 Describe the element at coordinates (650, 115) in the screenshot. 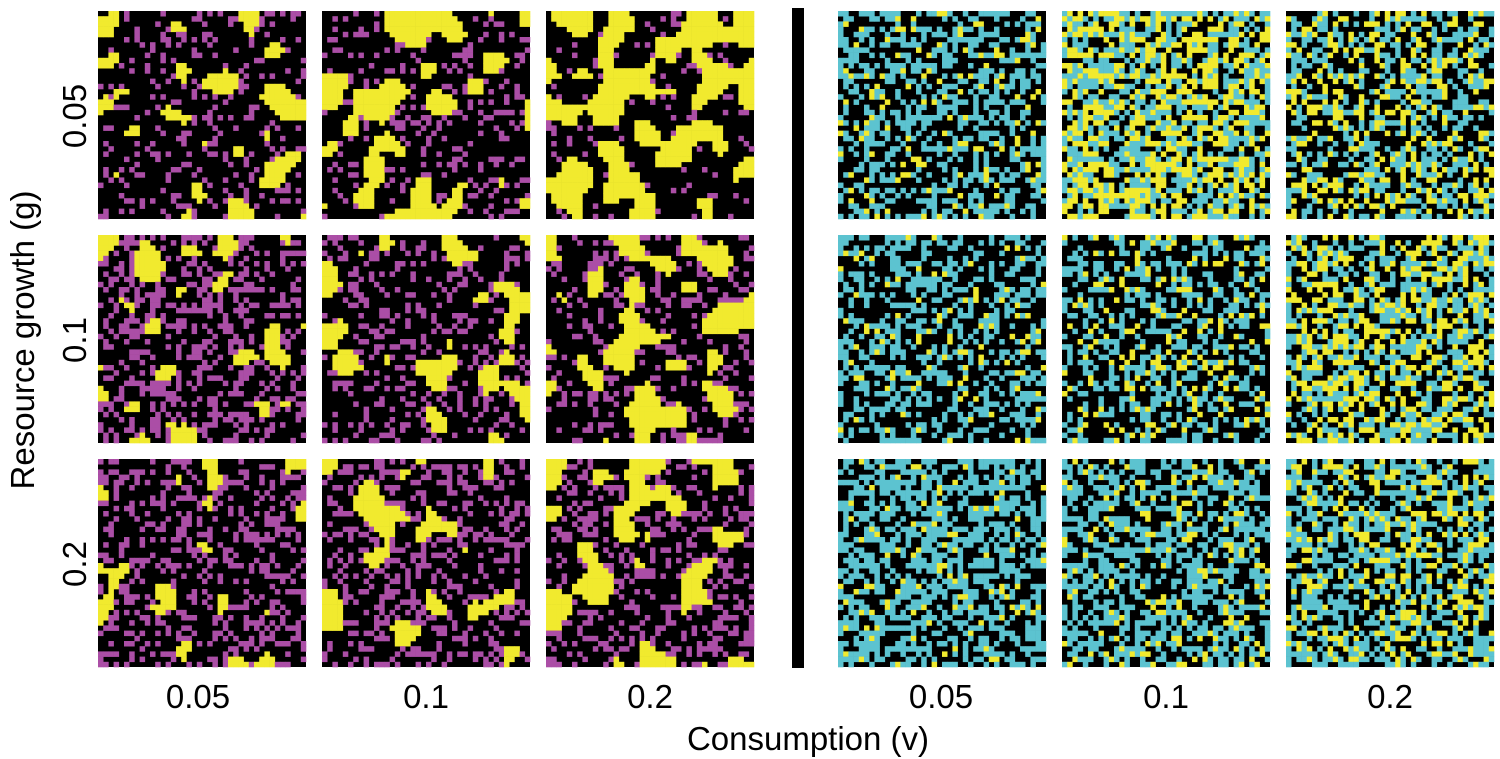

I see `heatmap-panel-g0-r0-c2` at that location.